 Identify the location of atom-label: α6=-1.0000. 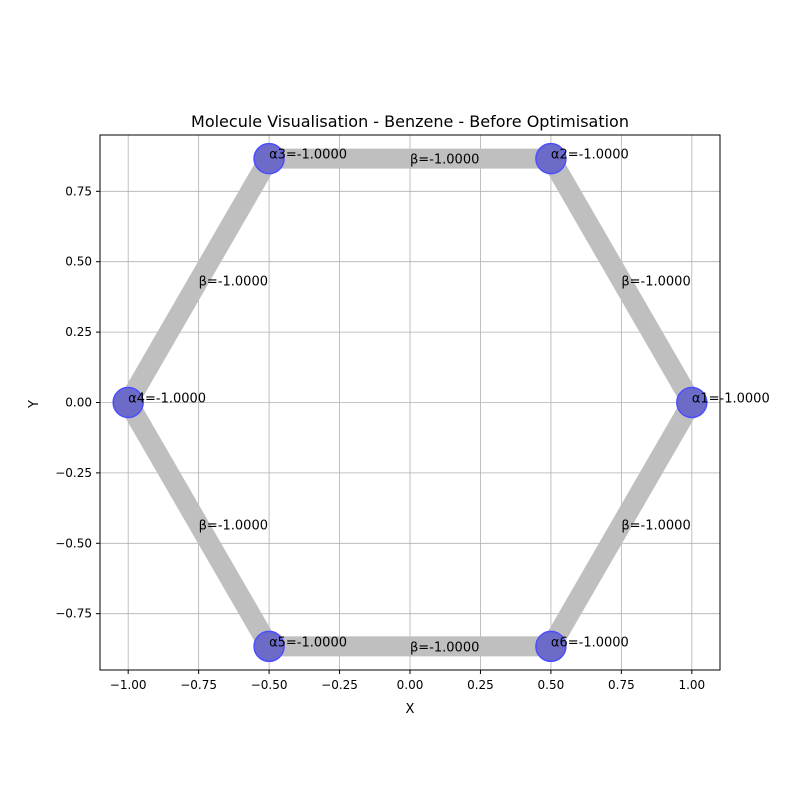
(590, 642).